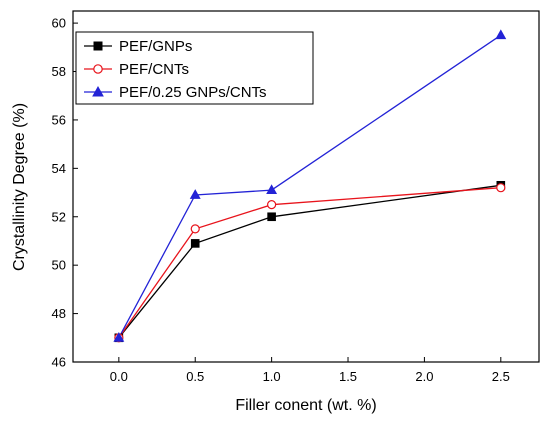  What do you see at coordinates (59, 313) in the screenshot?
I see `y-tick-label: 48` at bounding box center [59, 313].